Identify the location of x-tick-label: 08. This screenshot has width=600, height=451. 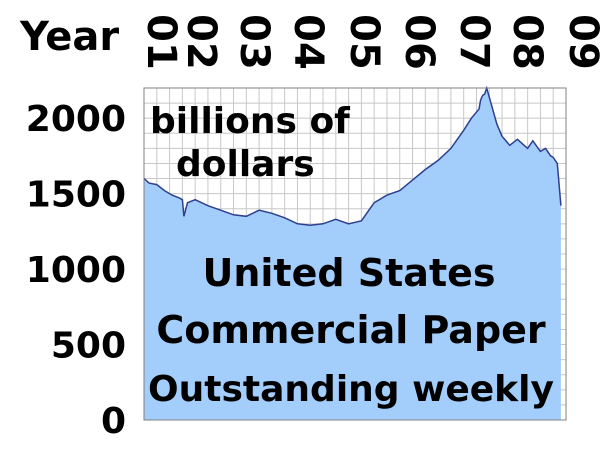
(527, 42).